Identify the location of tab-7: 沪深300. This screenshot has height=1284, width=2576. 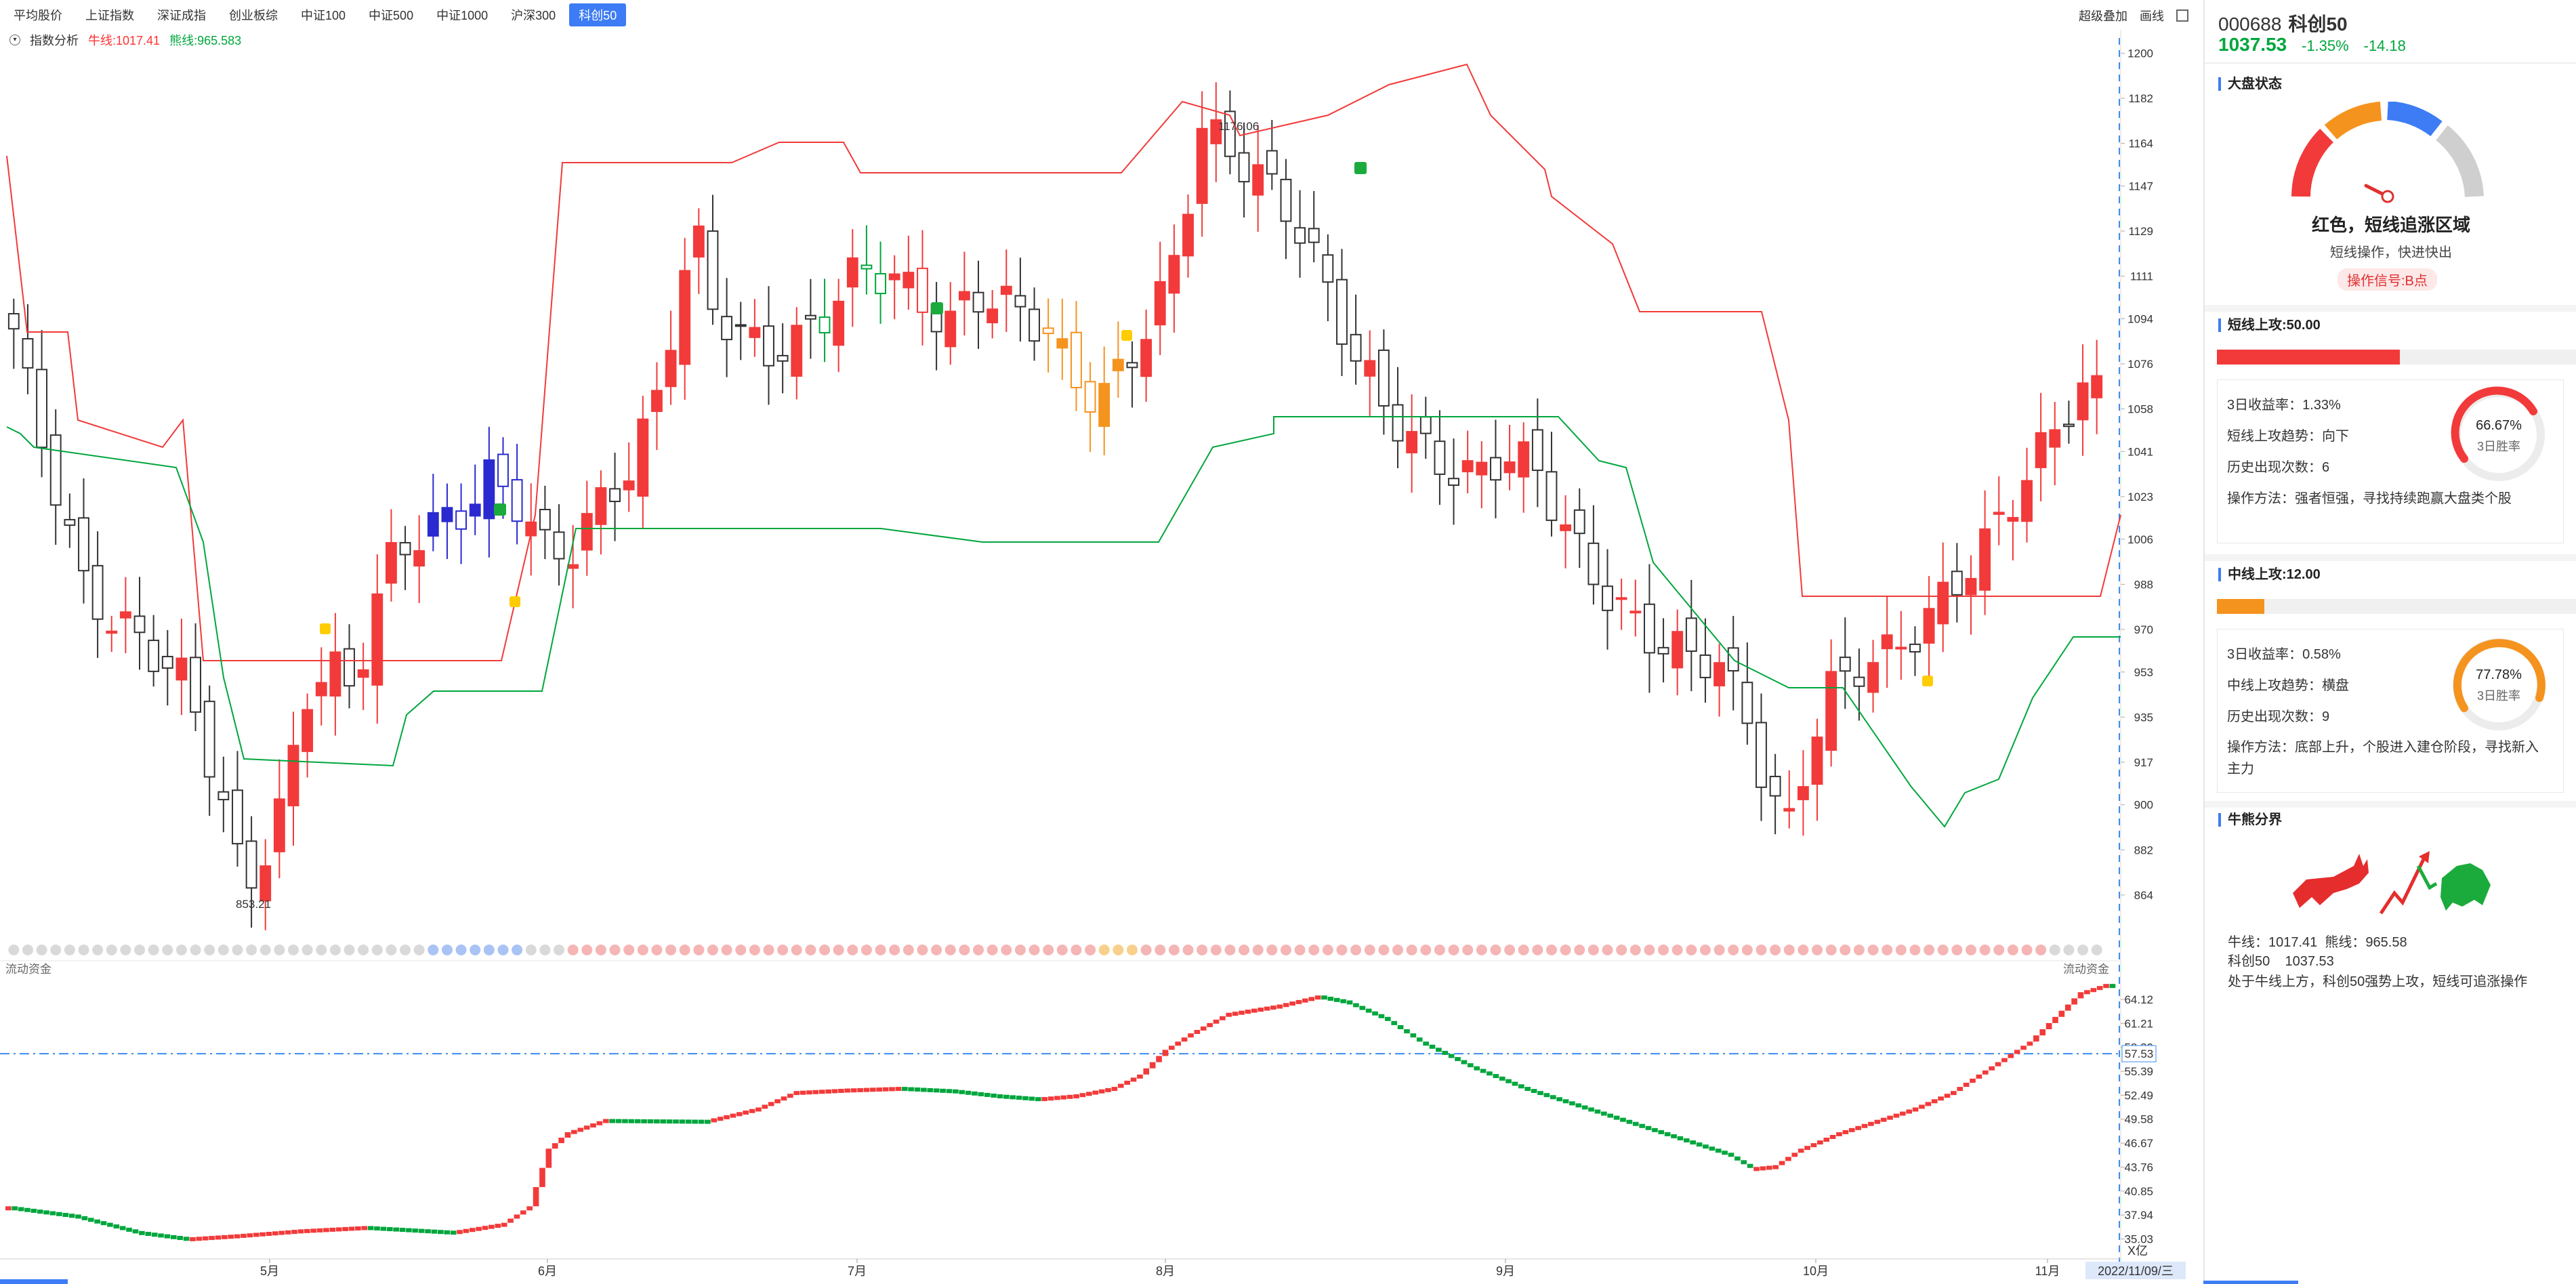
(533, 15).